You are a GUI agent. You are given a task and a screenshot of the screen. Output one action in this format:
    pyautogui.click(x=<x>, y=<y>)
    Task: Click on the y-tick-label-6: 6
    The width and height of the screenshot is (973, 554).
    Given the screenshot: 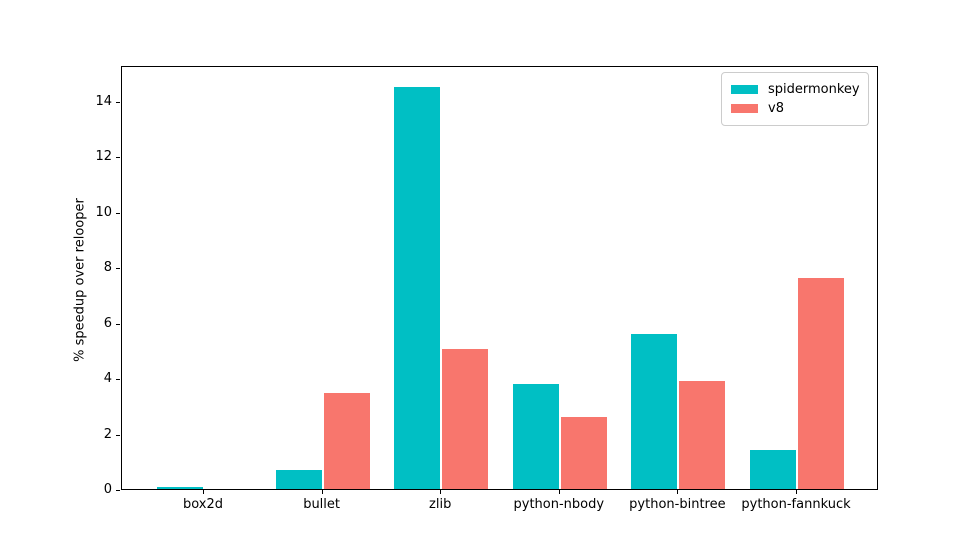 What is the action you would take?
    pyautogui.click(x=107, y=323)
    